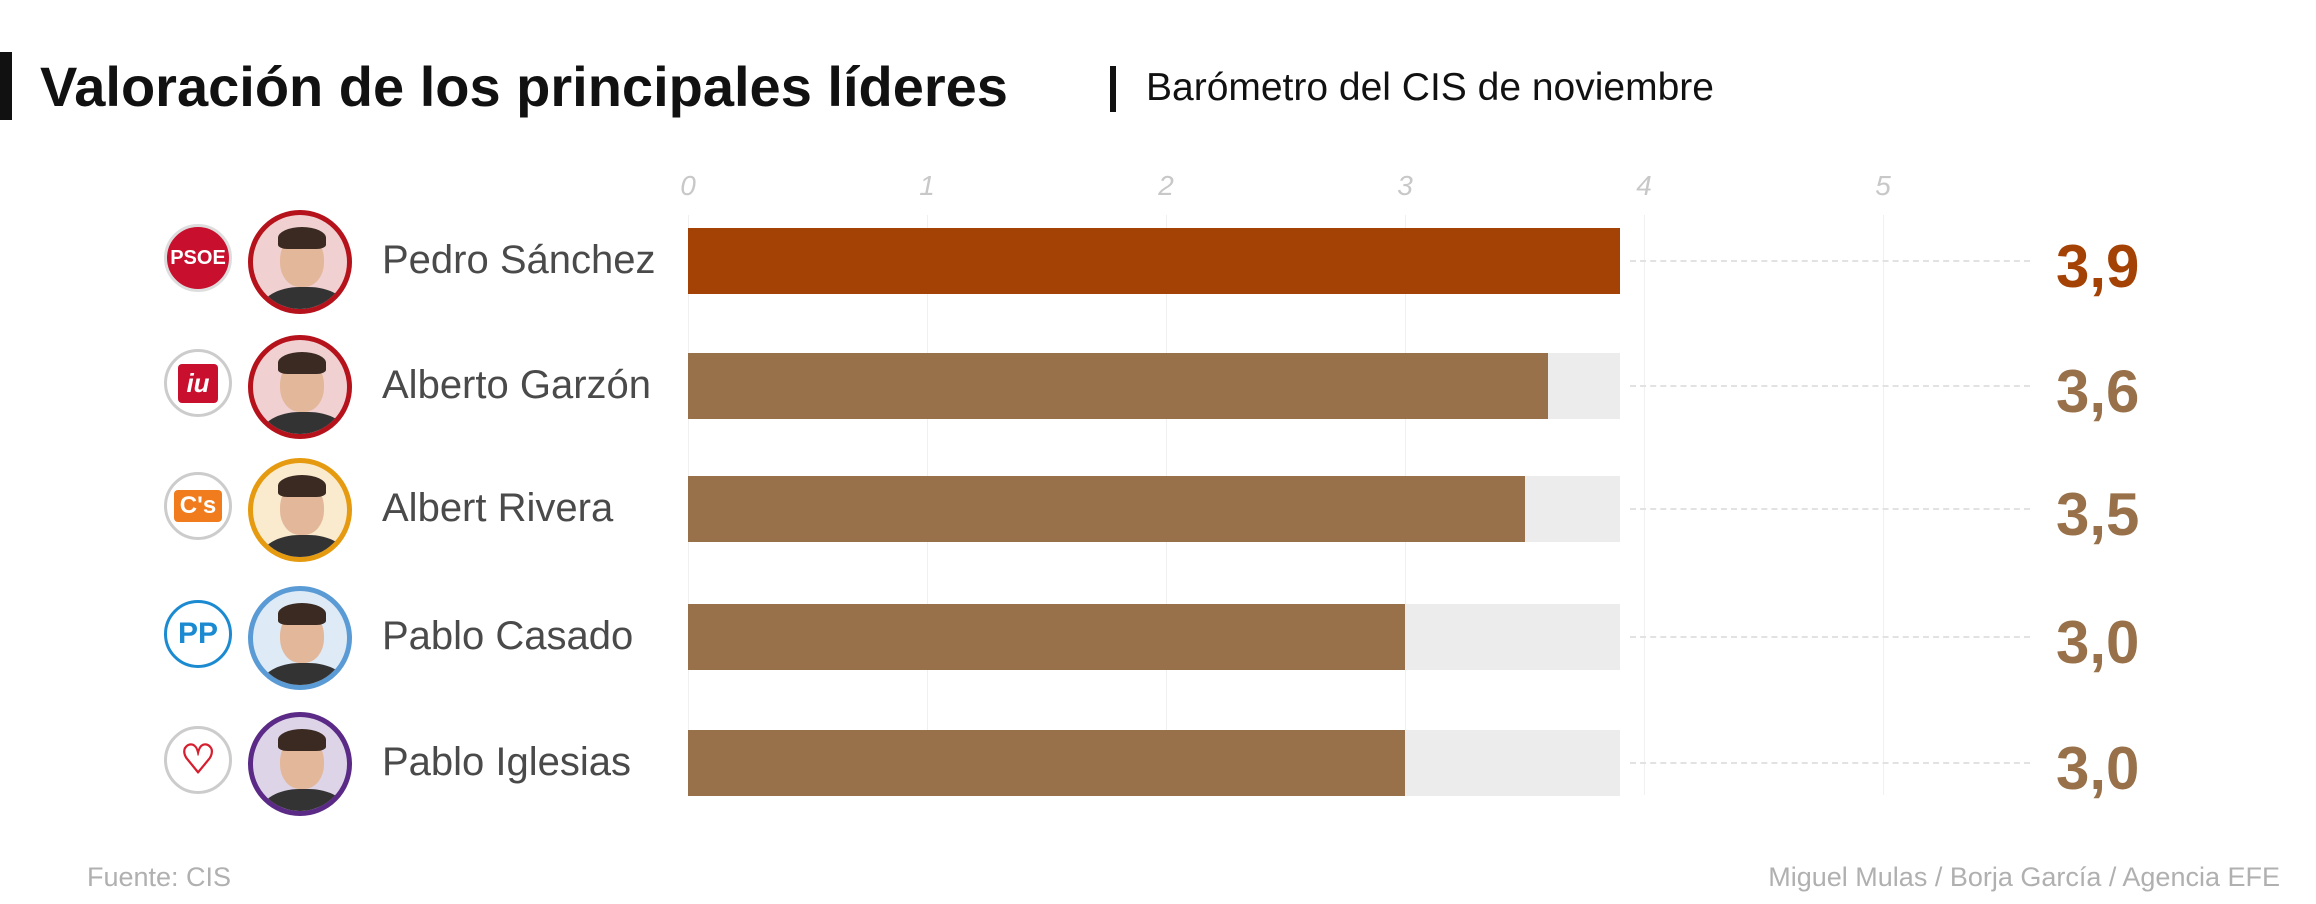 Image resolution: width=2316 pixels, height=904 pixels. What do you see at coordinates (1883, 185) in the screenshot?
I see `x-tick-label: 5` at bounding box center [1883, 185].